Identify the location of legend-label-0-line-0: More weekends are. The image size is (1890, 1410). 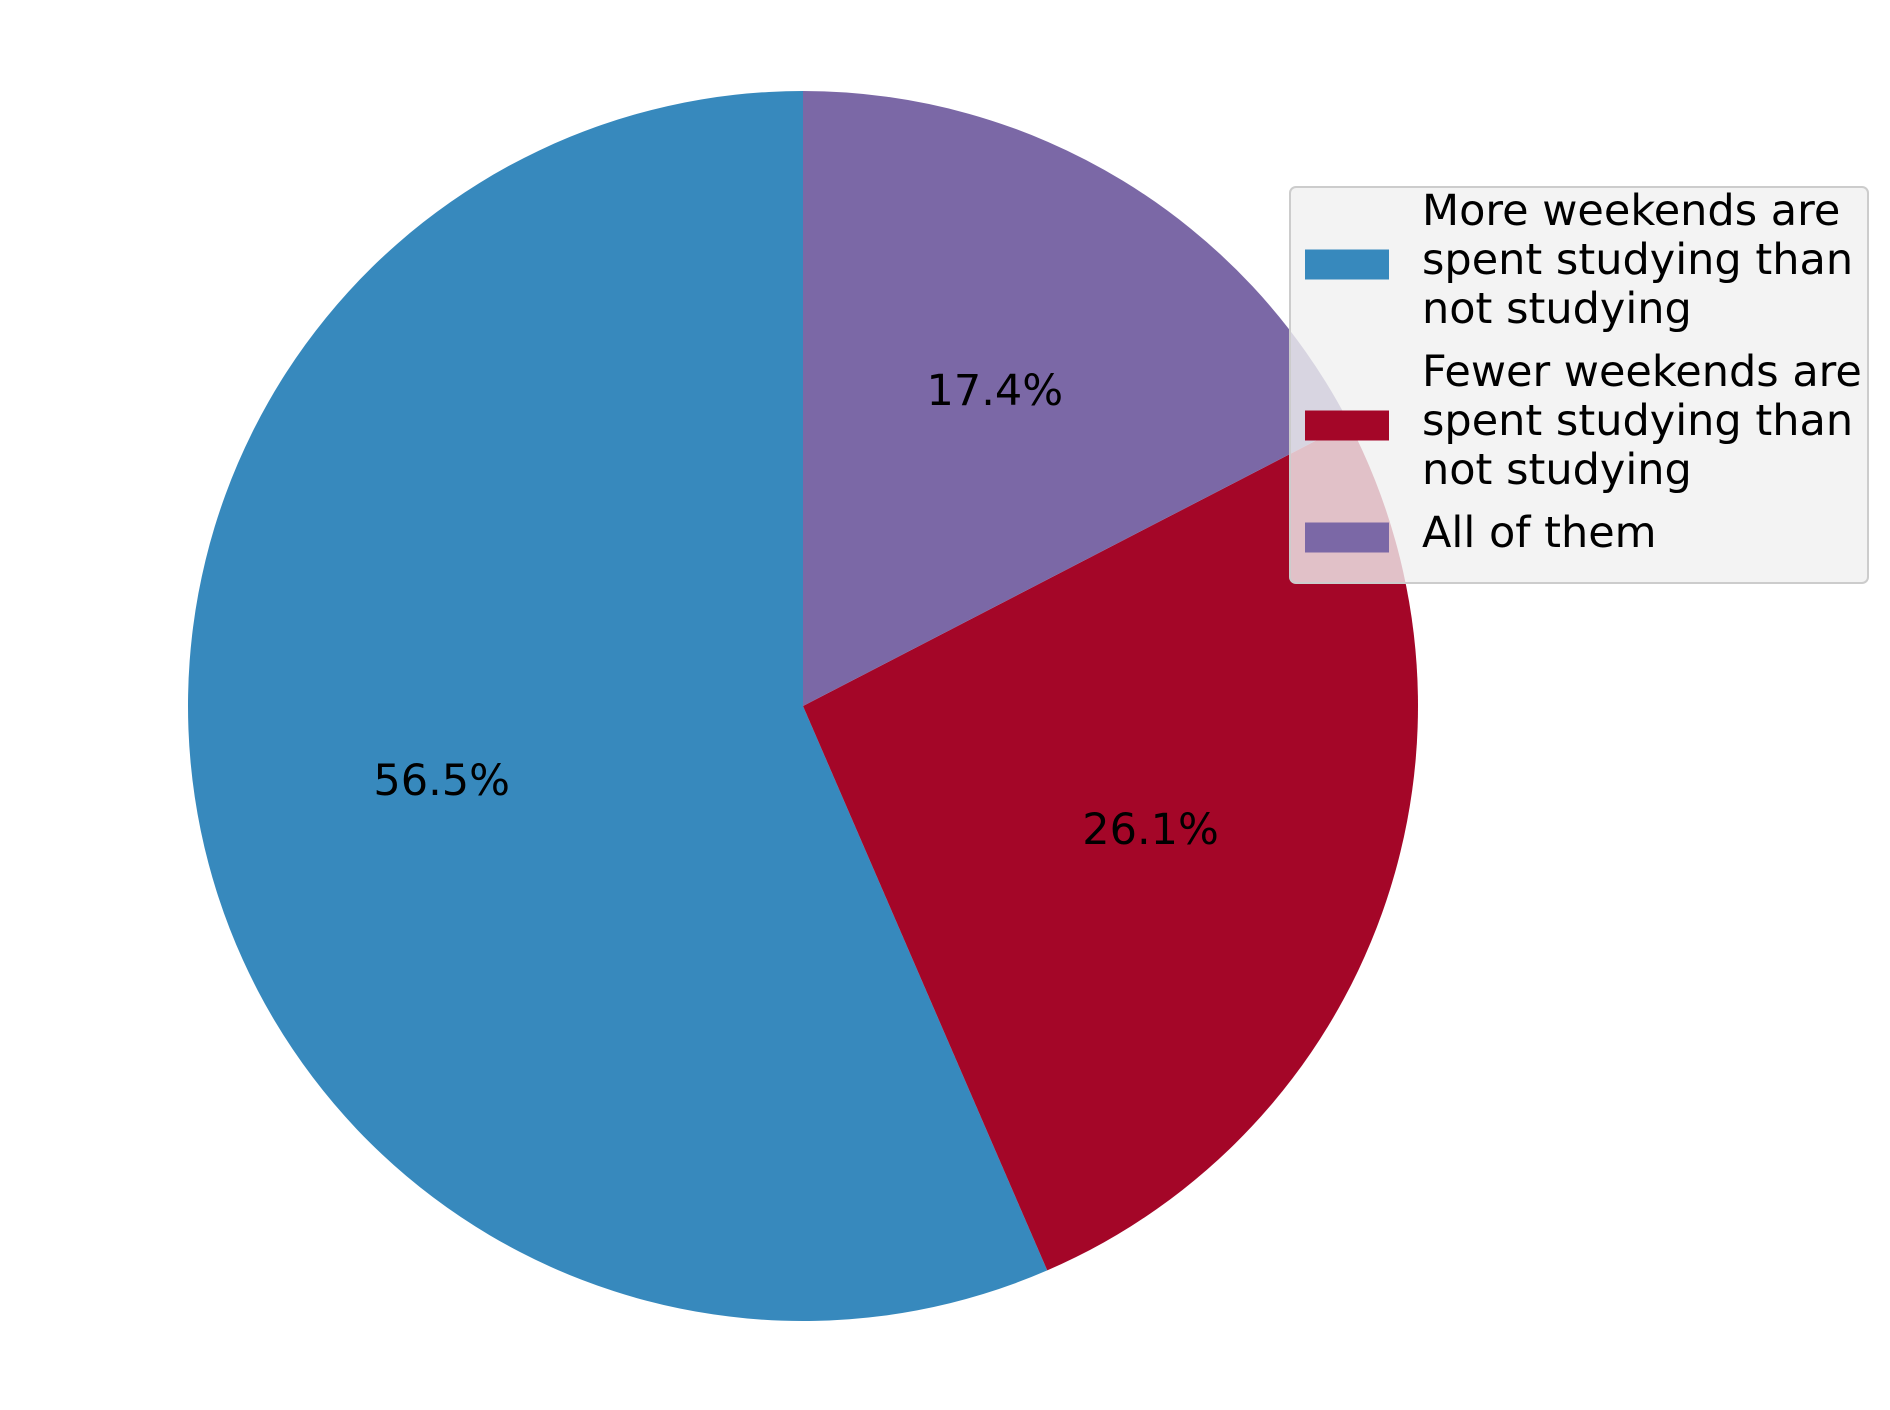
(1631, 211).